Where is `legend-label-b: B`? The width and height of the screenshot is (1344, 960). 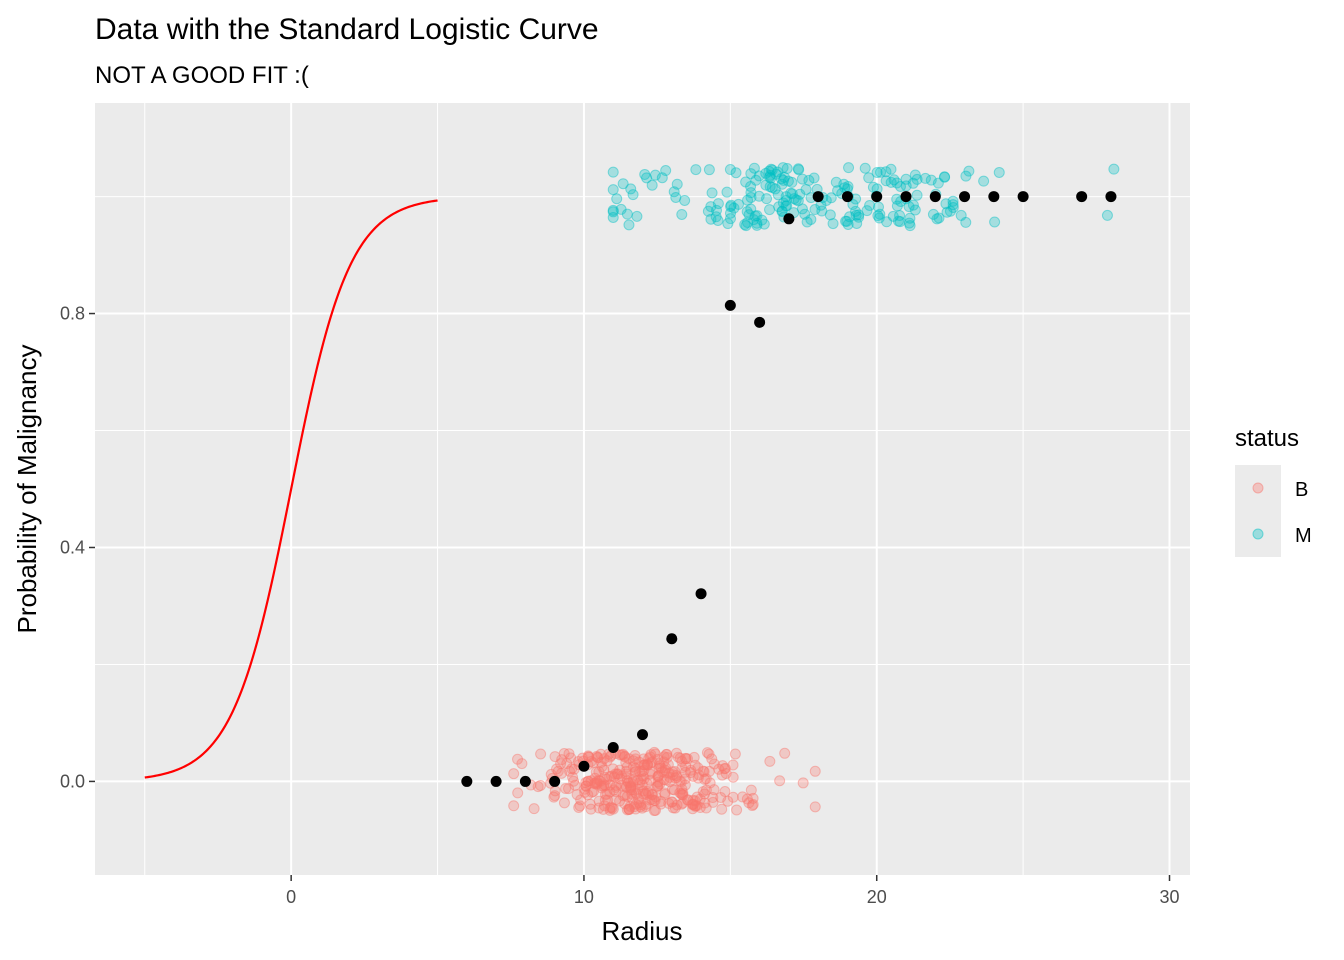 legend-label-b: B is located at coordinates (1301, 490).